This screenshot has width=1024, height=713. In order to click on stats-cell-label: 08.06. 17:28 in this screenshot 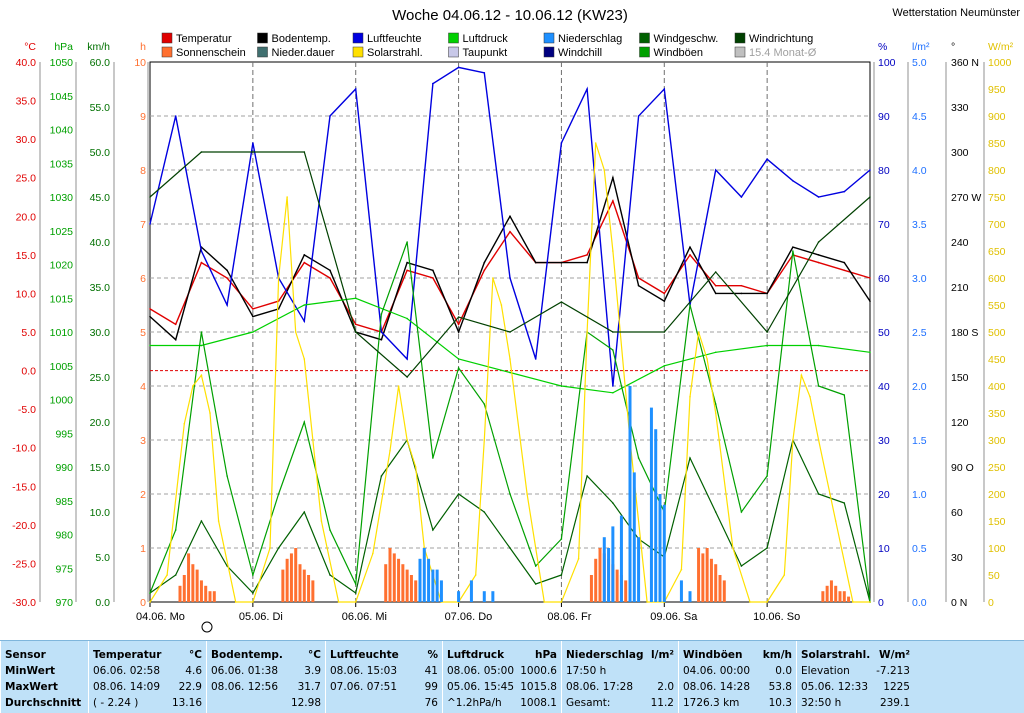, I will do `click(599, 687)`.